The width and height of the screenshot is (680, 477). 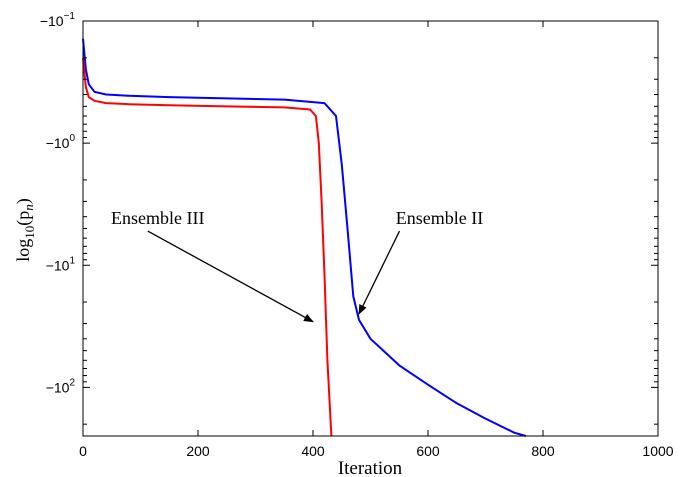 What do you see at coordinates (313, 451) in the screenshot?
I see `x-tick-label: 400` at bounding box center [313, 451].